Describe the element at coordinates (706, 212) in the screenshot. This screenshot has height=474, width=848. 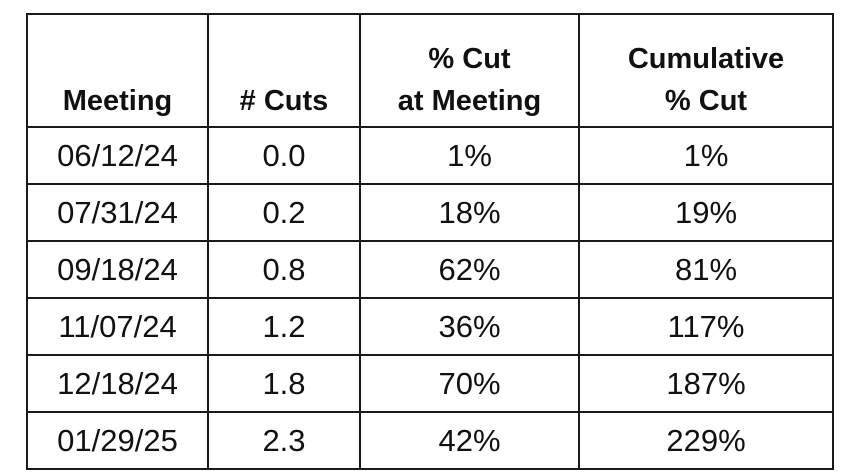
I see `cell-cumulative: 19%` at that location.